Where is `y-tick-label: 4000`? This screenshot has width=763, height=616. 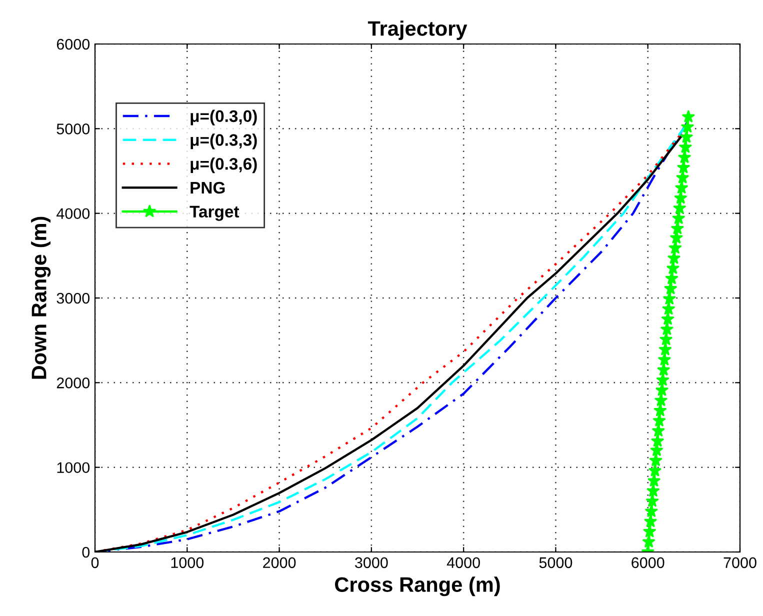
y-tick-label: 4000 is located at coordinates (73, 214).